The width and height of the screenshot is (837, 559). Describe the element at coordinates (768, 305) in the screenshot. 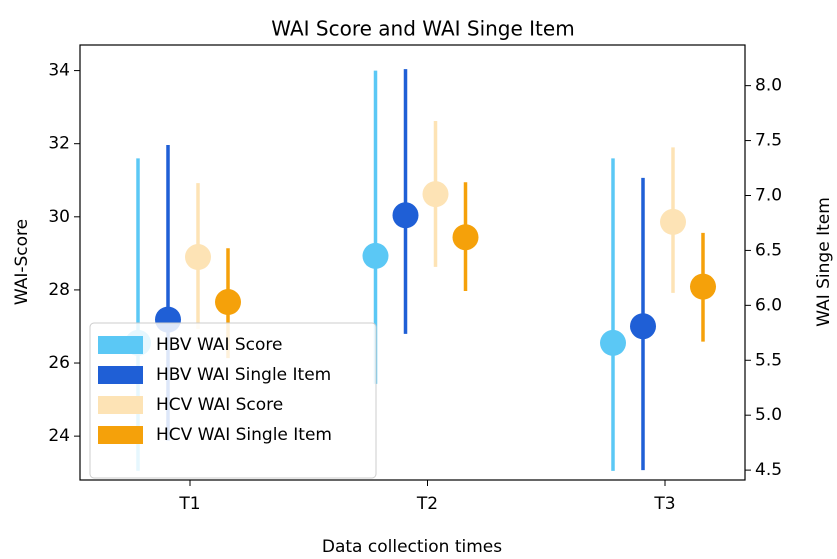

I see `y2-tick-label: 6.0` at that location.